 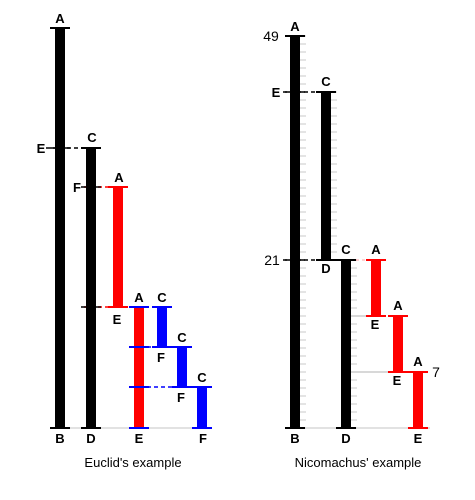 I want to click on label-nico-a-red1: A, so click(x=376, y=249).